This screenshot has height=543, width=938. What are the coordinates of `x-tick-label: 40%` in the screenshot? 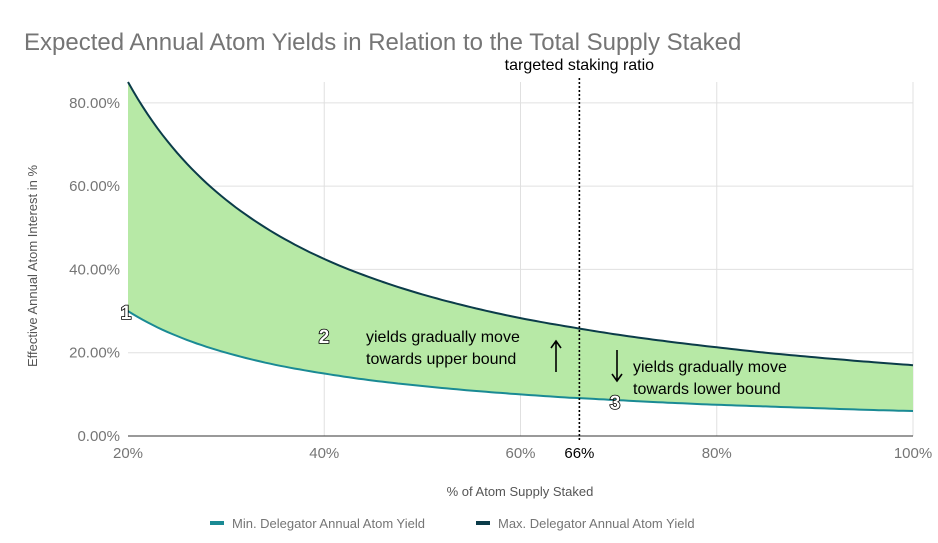 It's located at (324, 453).